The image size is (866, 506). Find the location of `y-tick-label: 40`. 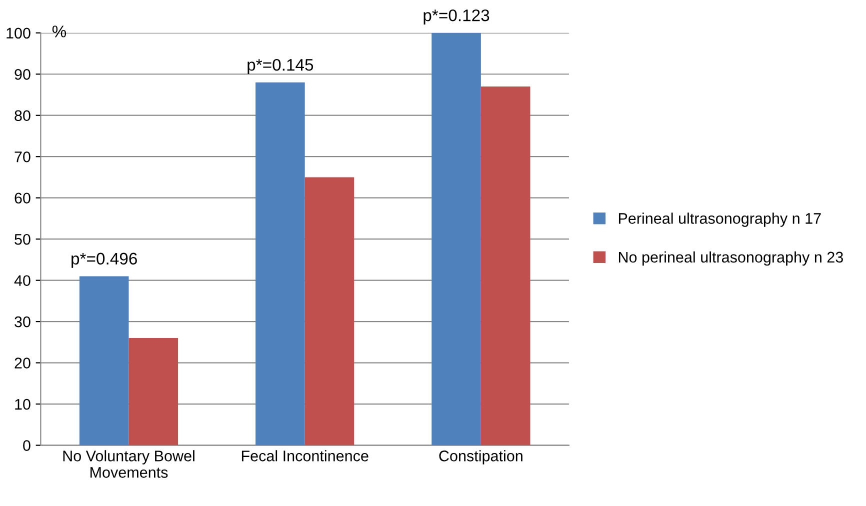

y-tick-label: 40 is located at coordinates (22, 280).